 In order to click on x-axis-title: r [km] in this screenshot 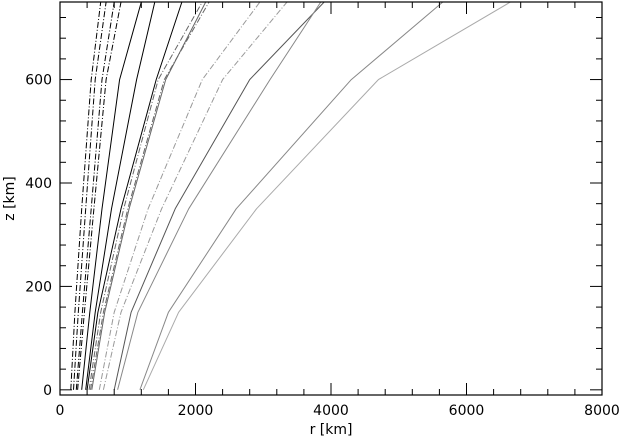, I will do `click(331, 430)`.